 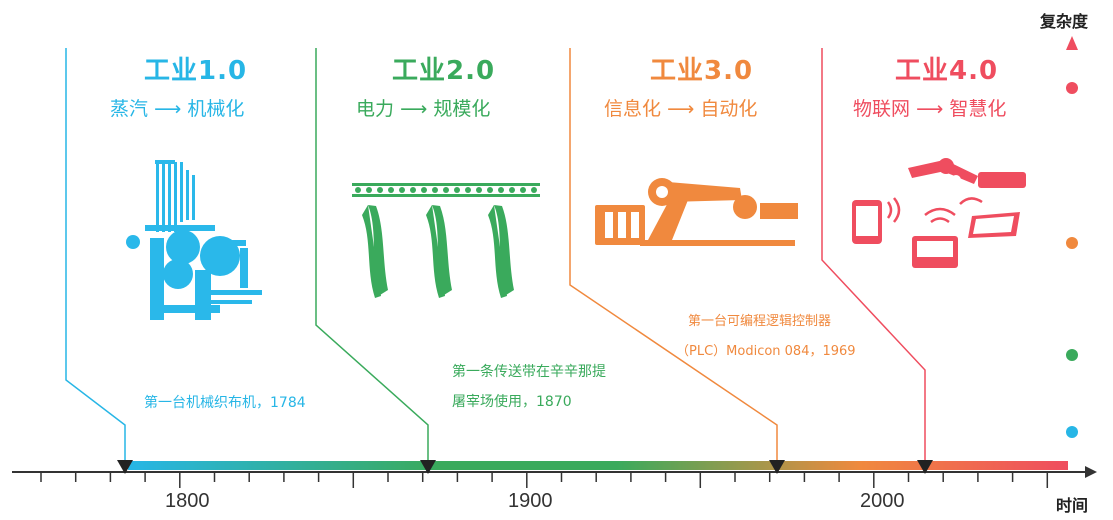 What do you see at coordinates (168, 109) in the screenshot?
I see `era1-arrow: ⟶` at bounding box center [168, 109].